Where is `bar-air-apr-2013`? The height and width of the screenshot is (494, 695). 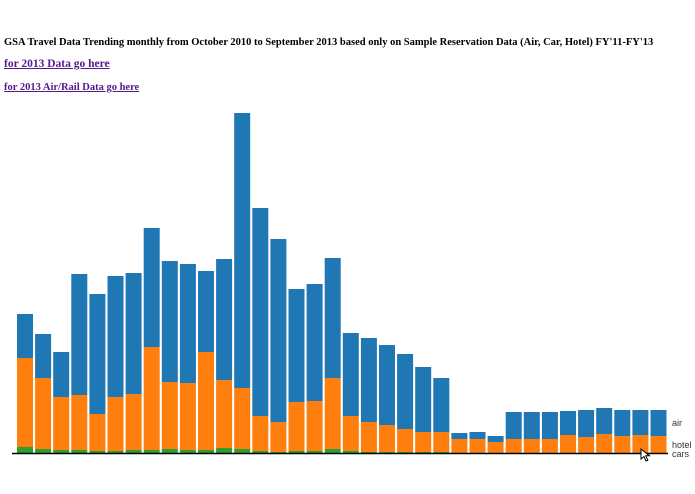
bar-air-apr-2013 is located at coordinates (568, 423).